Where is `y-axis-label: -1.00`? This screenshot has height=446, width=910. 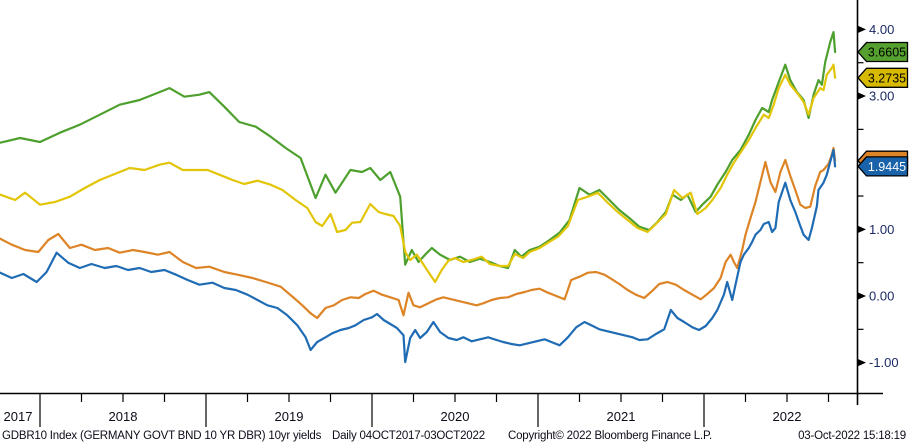
y-axis-label: -1.00 is located at coordinates (884, 362).